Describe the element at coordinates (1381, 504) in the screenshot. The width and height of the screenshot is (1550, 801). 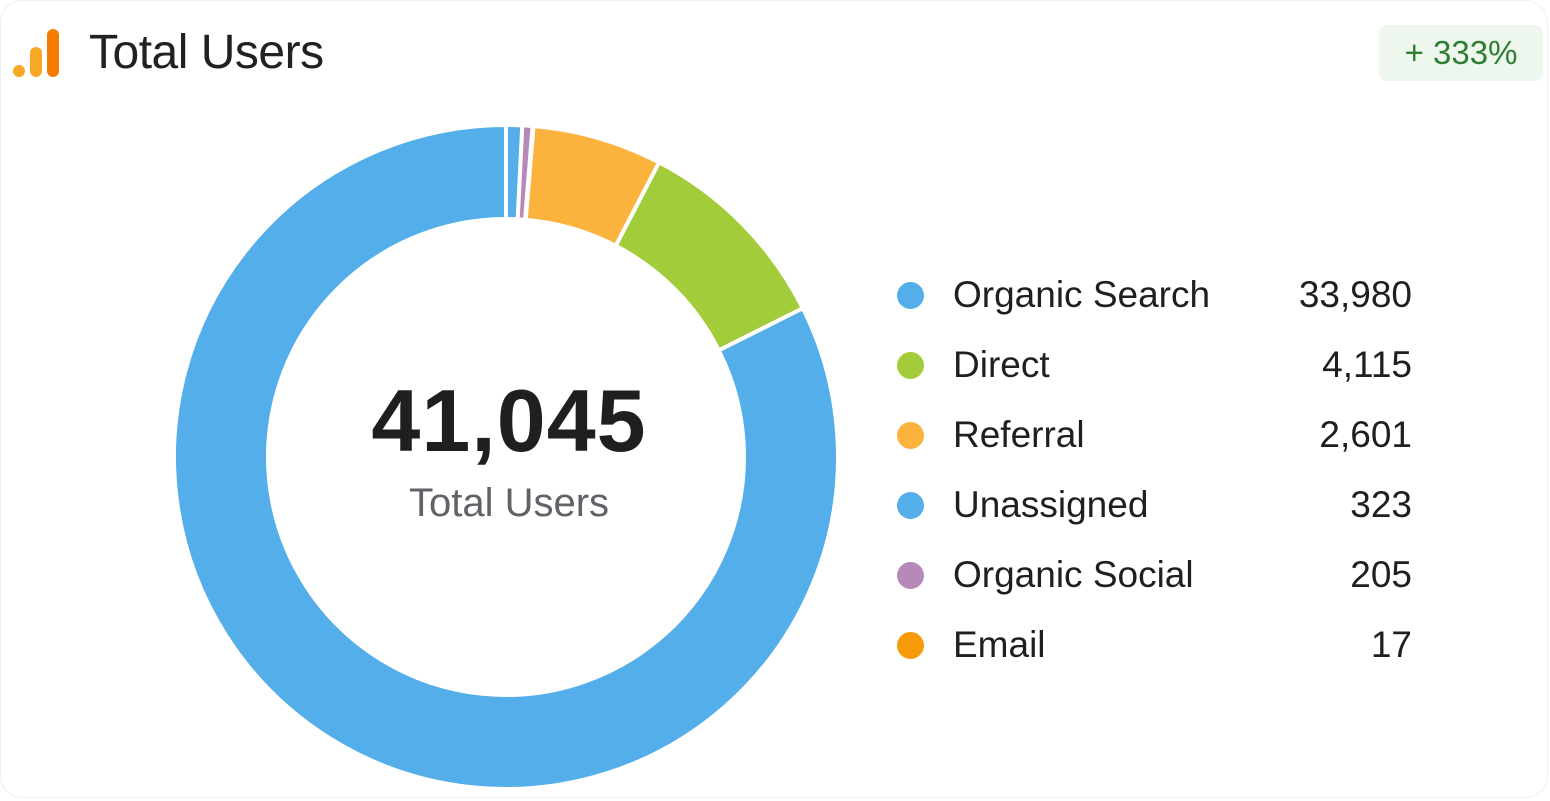
I see `legend-value: 323` at that location.